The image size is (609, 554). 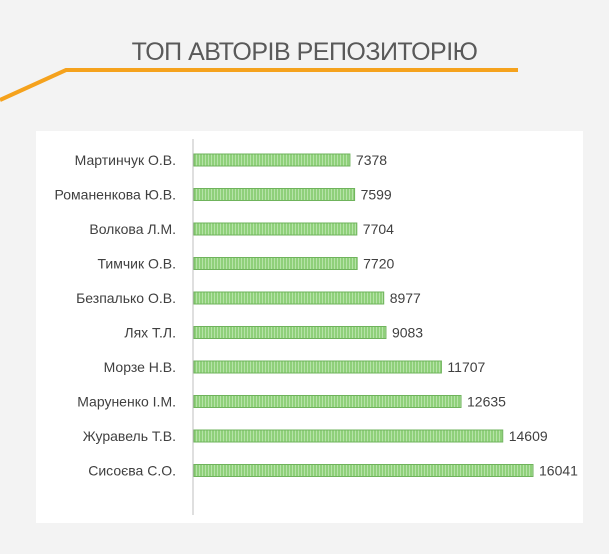 What do you see at coordinates (405, 298) in the screenshot?
I see `data-label: 8977` at bounding box center [405, 298].